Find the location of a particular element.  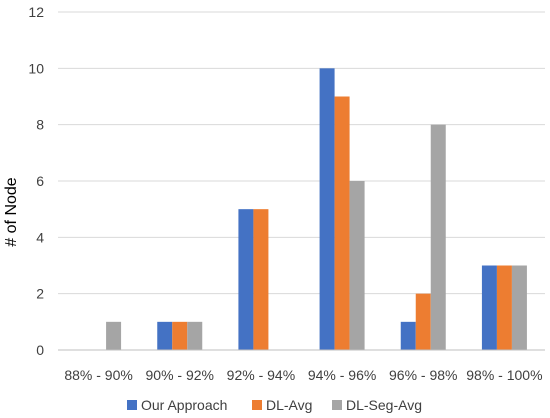

x-tick-label: 90% - 92% is located at coordinates (180, 375).